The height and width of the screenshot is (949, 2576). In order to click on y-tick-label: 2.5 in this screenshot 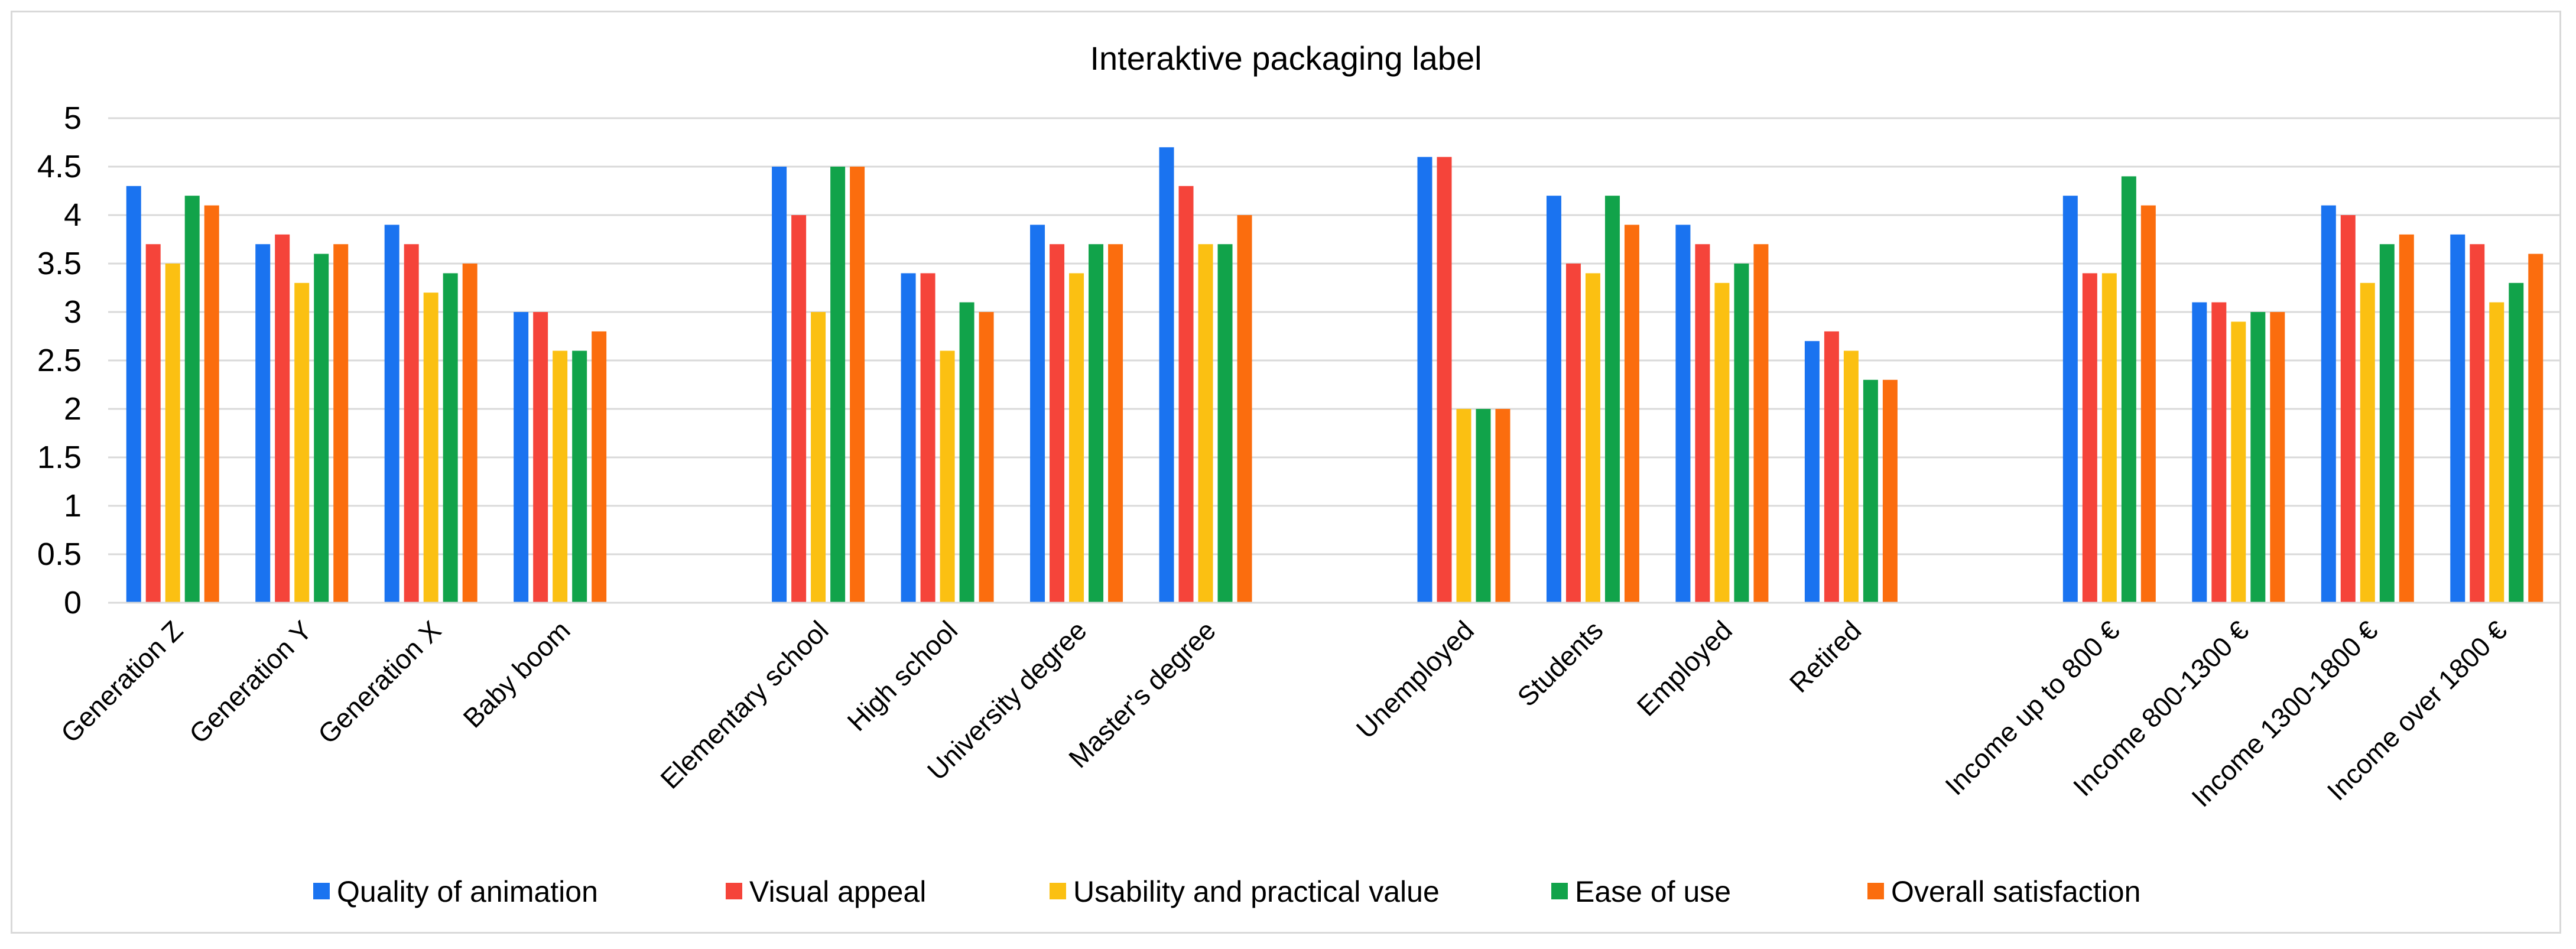, I will do `click(59, 361)`.